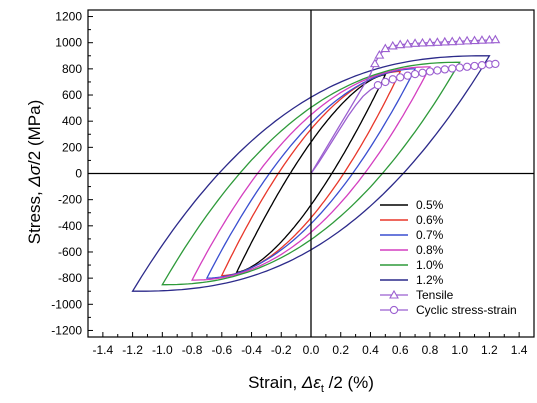 The height and width of the screenshot is (403, 537). I want to click on x-tick-label: 0.4, so click(370, 350).